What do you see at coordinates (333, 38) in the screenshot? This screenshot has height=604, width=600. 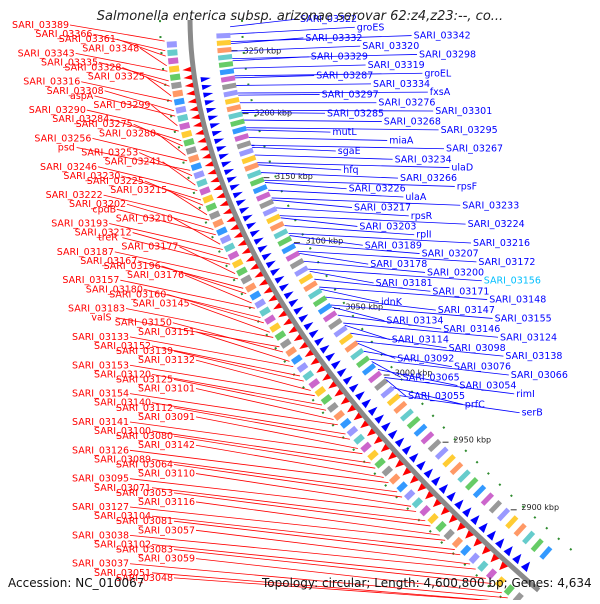 I see `right-gene-label: SARI_03332` at bounding box center [333, 38].